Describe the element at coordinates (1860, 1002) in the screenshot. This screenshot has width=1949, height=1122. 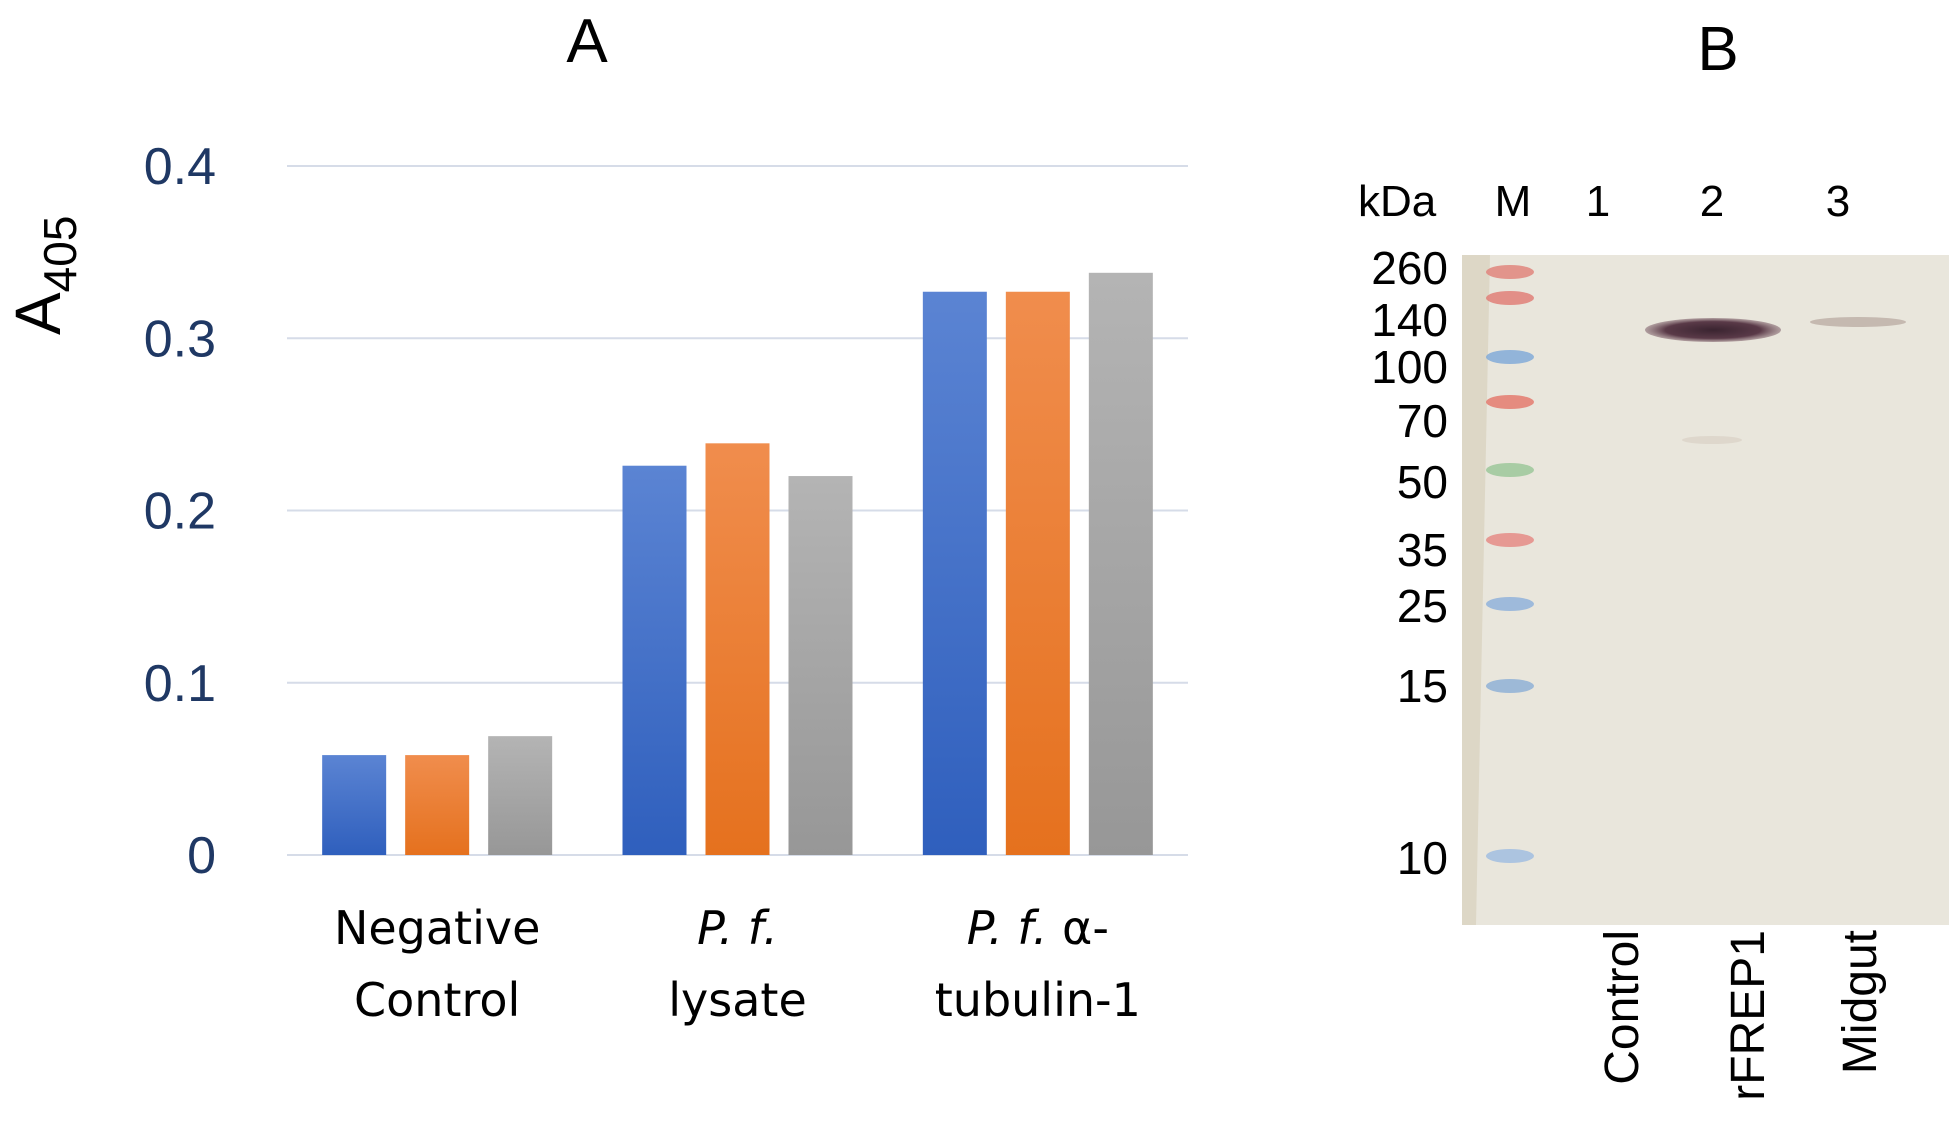
I see `sample-label-midgut: Midgut` at that location.